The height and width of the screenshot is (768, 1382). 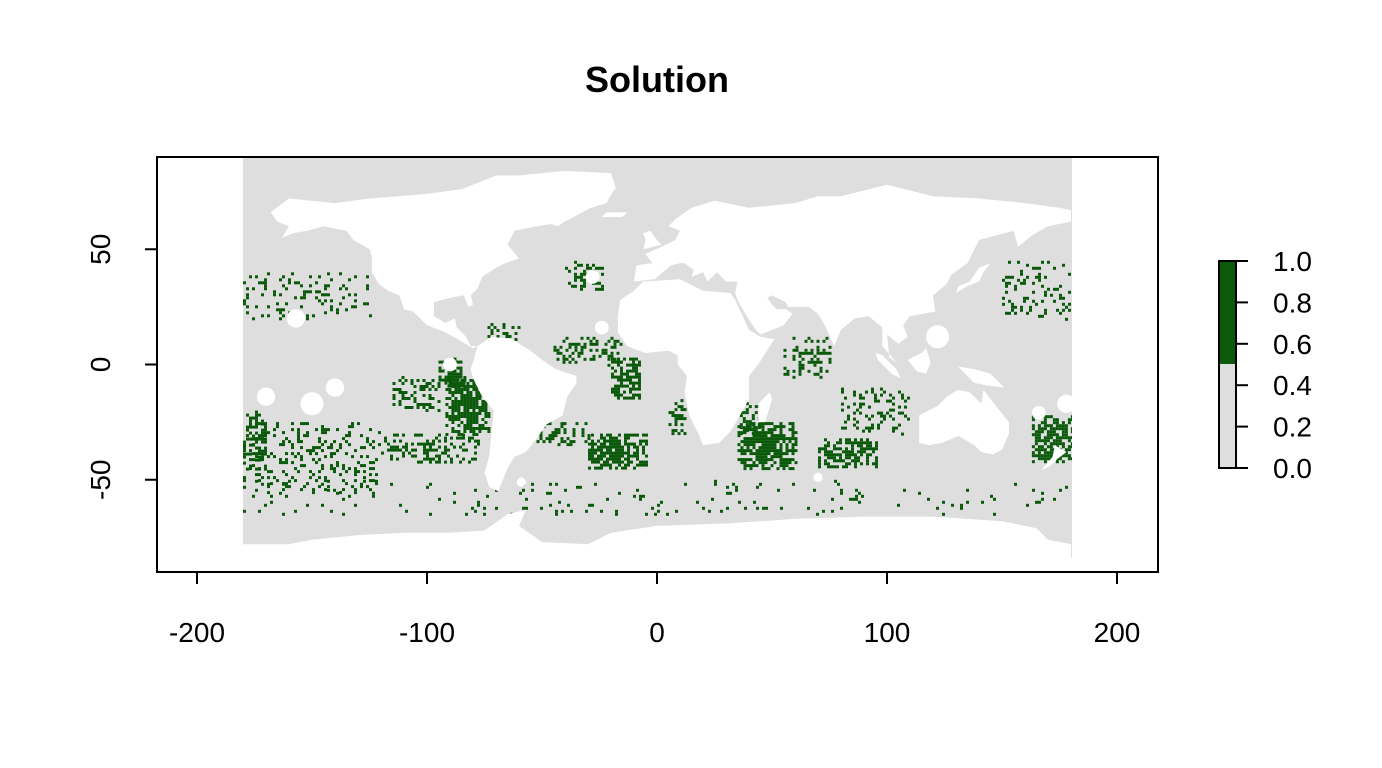 I want to click on selected-patch-west-africa-offshore, so click(x=588, y=351).